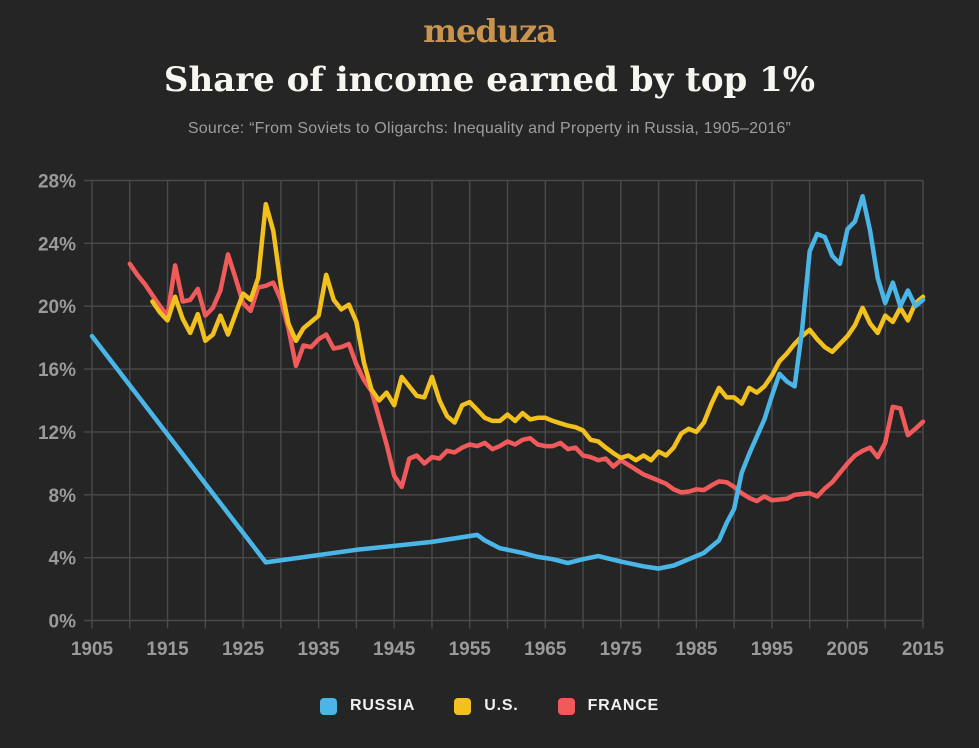  Describe the element at coordinates (501, 705) in the screenshot. I see `legend-label: U.S.` at that location.